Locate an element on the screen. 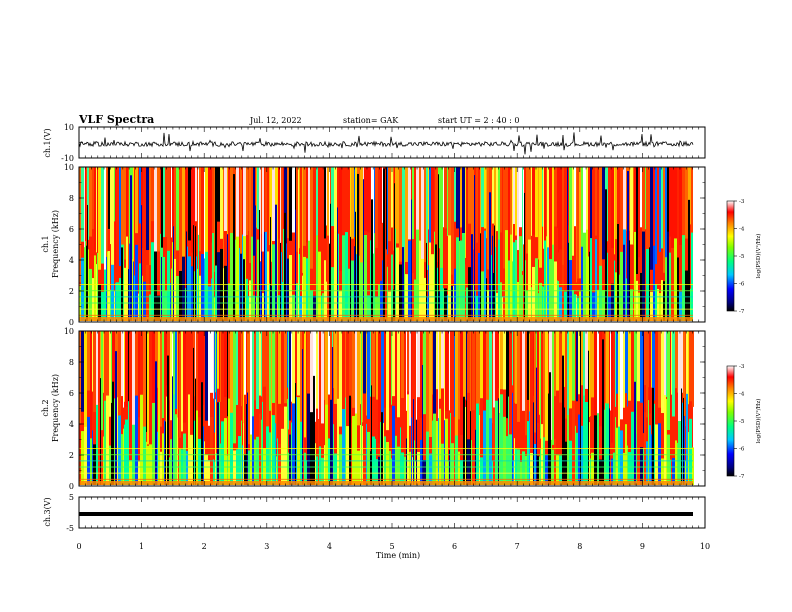  ytick-label-ch1: 6 is located at coordinates (71, 229).